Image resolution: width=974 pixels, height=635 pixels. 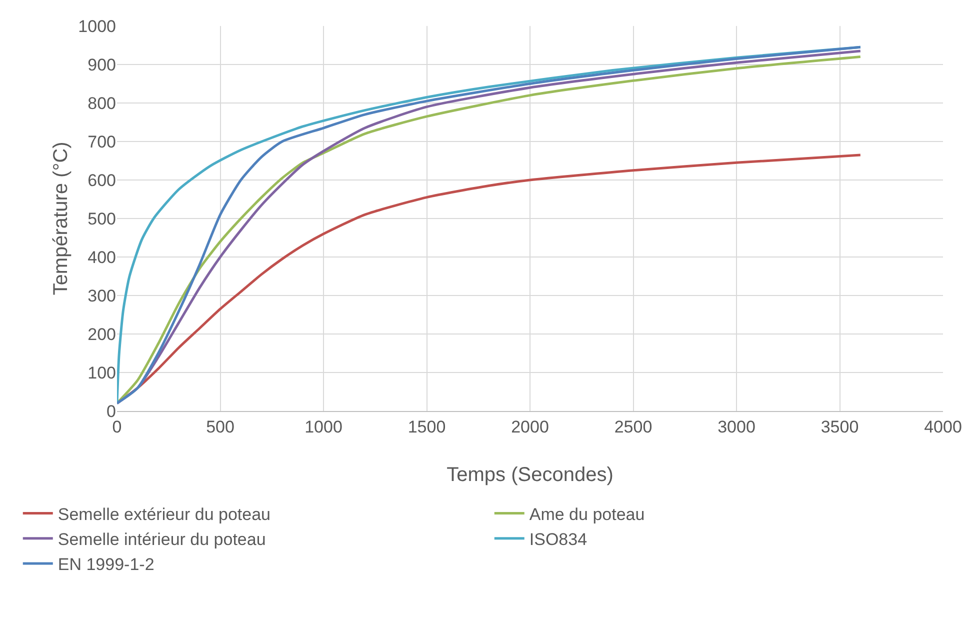 What do you see at coordinates (102, 257) in the screenshot?
I see `y-tick-label: 400` at bounding box center [102, 257].